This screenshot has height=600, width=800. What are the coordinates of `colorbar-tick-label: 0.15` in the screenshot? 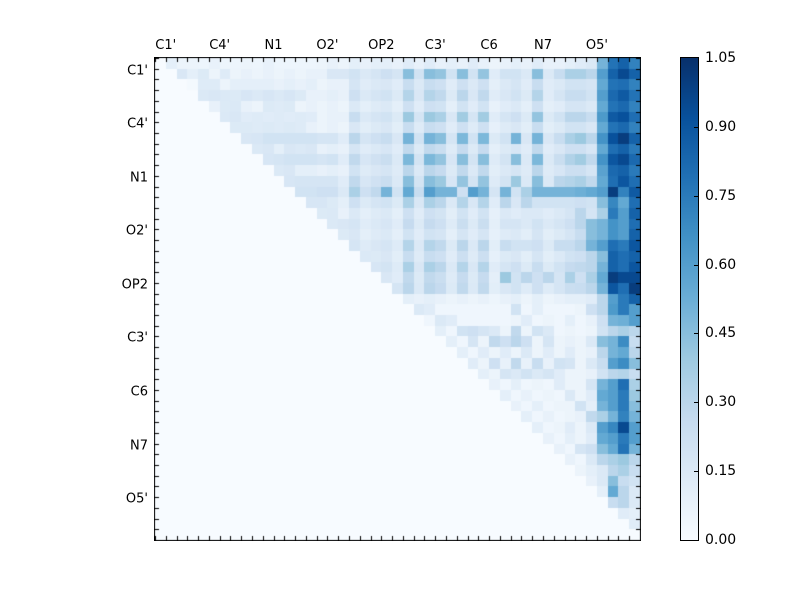 It's located at (721, 471).